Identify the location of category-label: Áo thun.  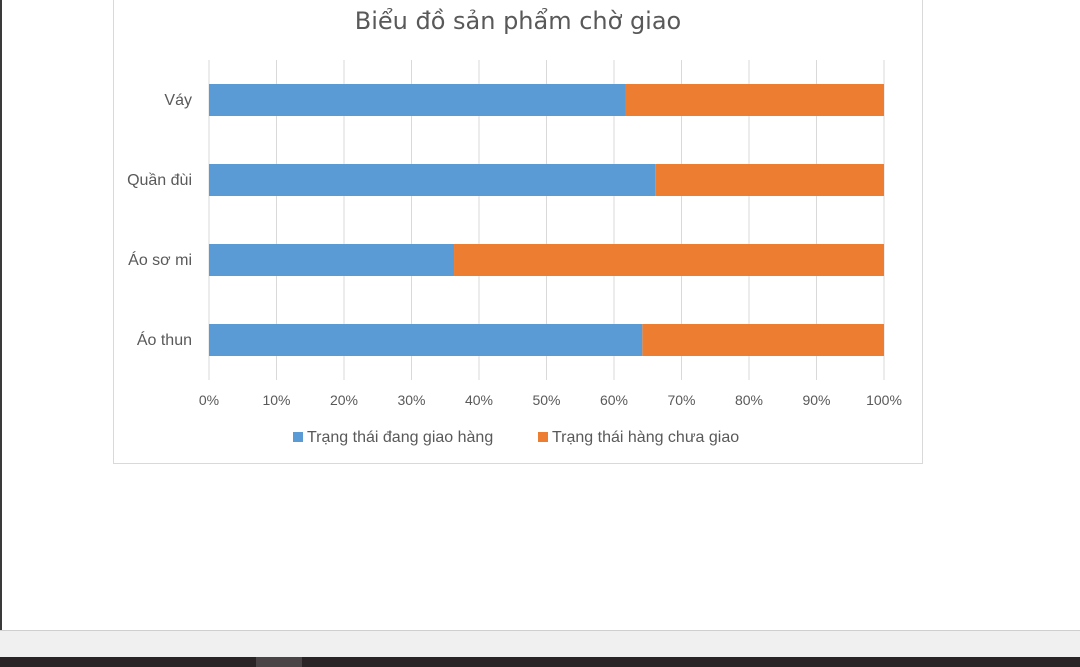
(164, 339).